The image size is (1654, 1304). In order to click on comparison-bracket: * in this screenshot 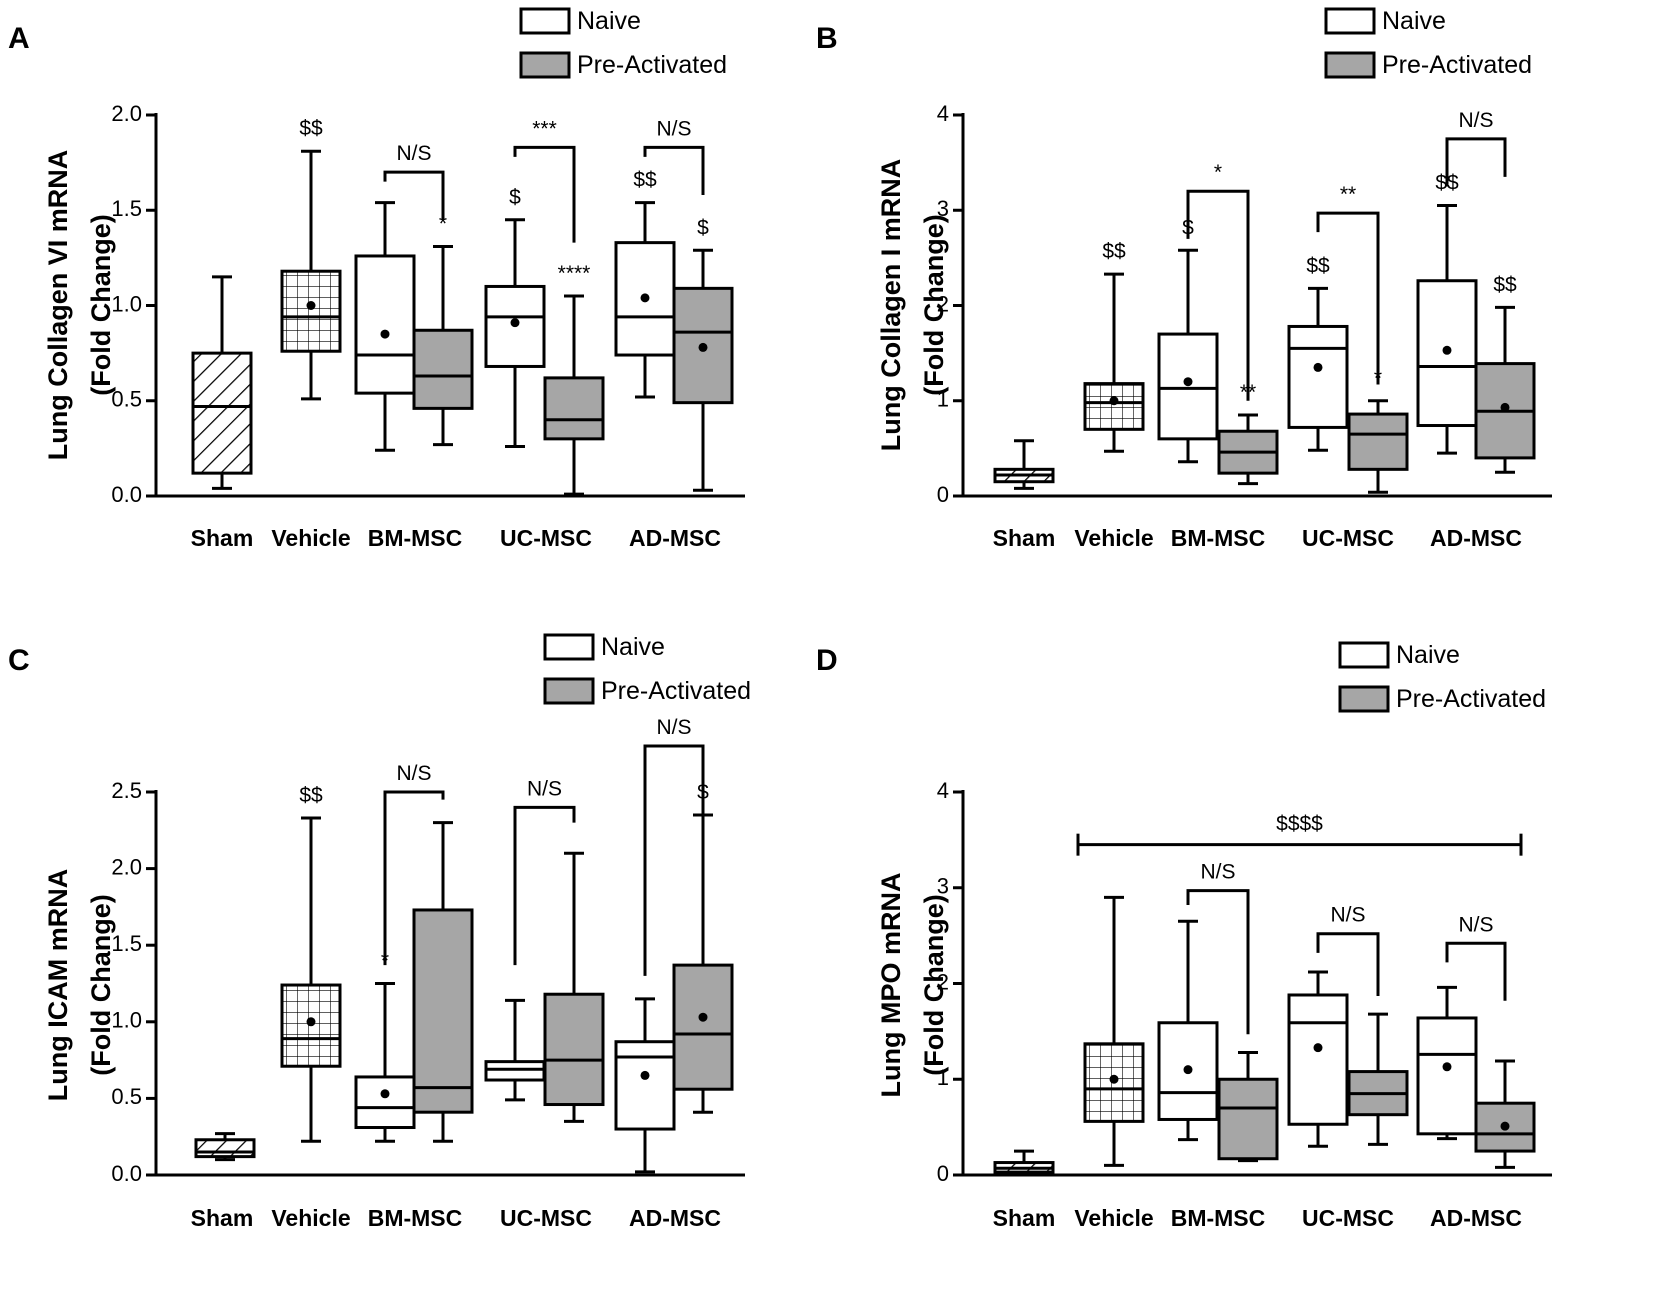, I will do `click(1218, 281)`.